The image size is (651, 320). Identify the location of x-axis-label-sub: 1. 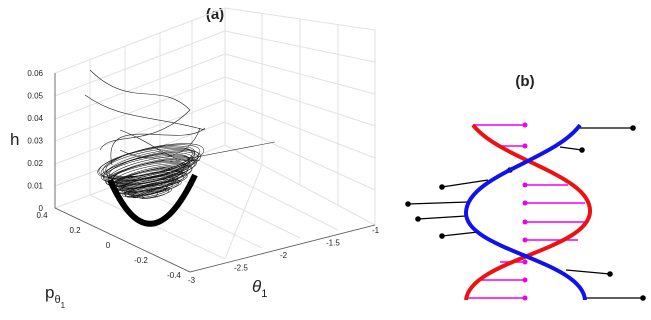
(264, 294).